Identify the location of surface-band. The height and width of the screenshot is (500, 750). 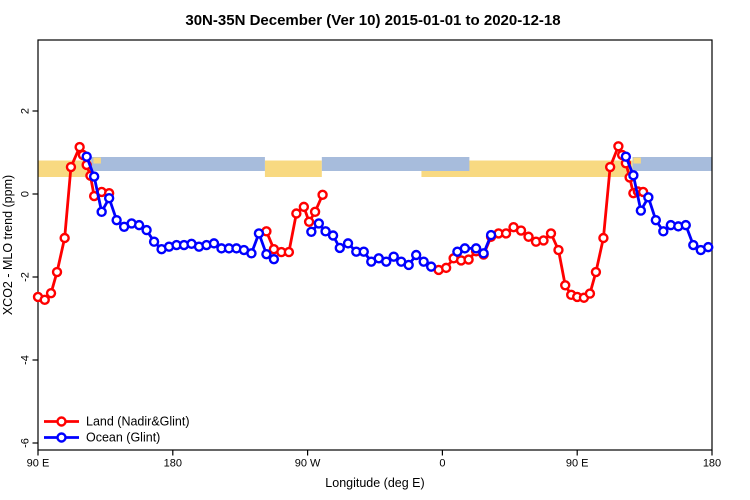
(375, 167).